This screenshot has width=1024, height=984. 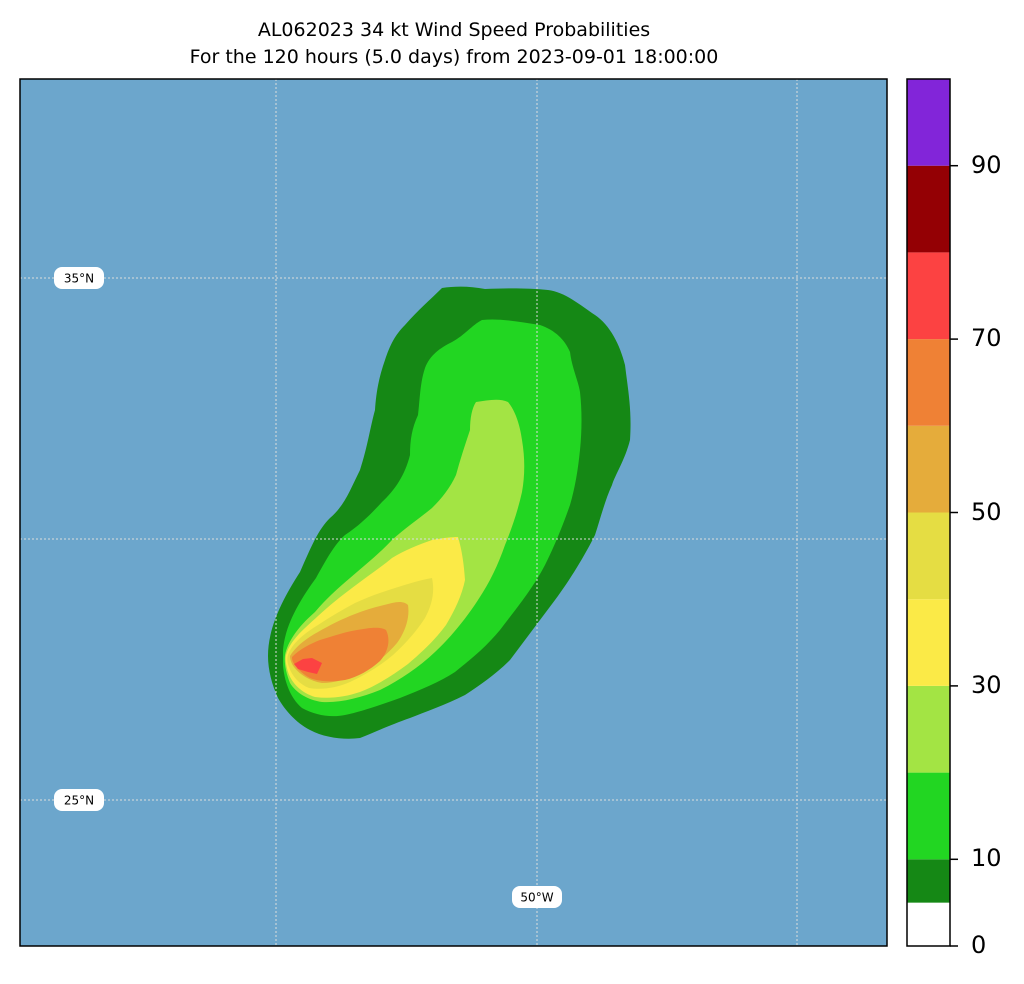 I want to click on lat-label-25-text: 25°N, so click(x=79, y=801).